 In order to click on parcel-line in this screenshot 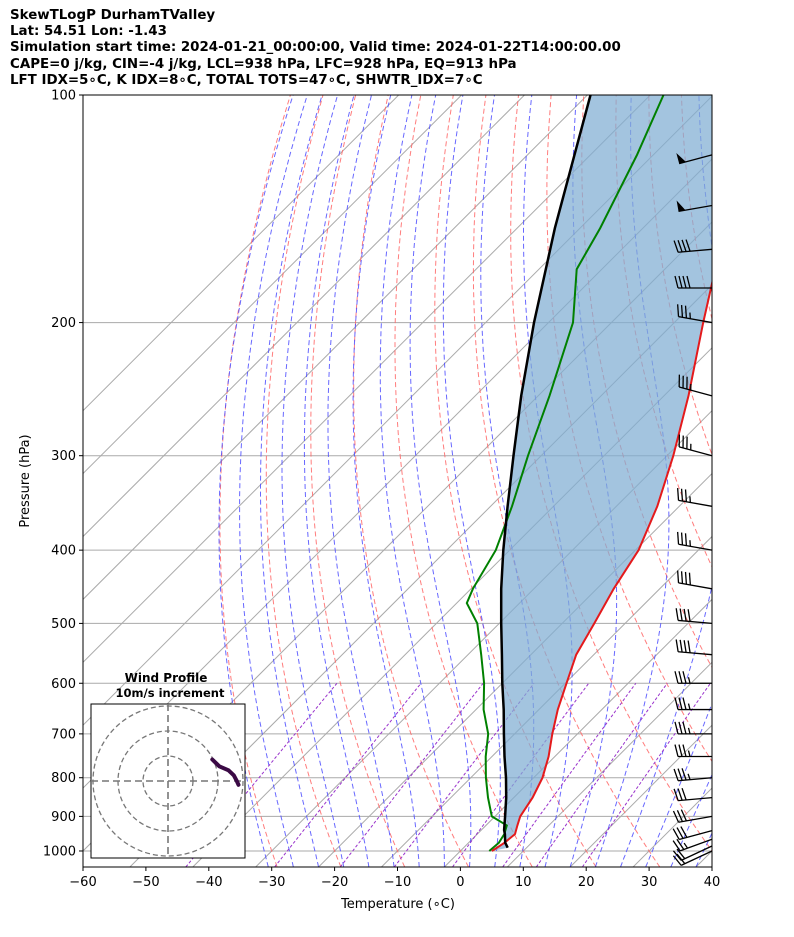, I will do `click(545, 472)`.